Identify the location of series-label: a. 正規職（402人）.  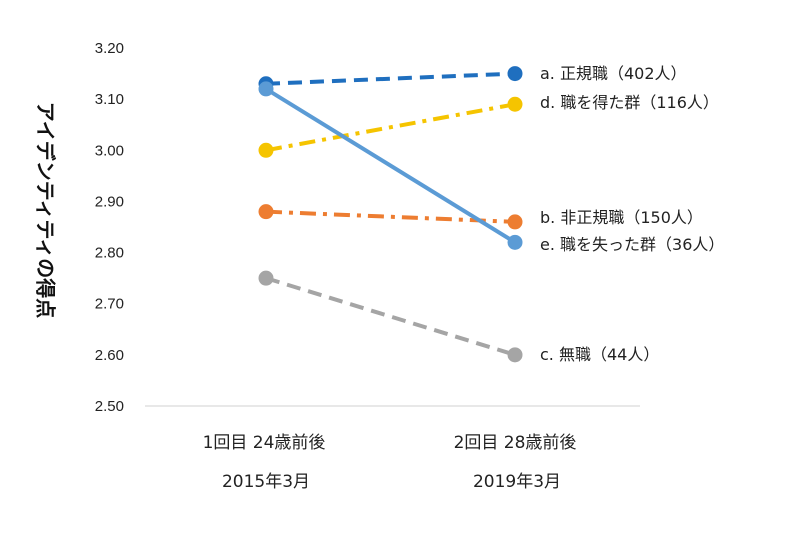
(613, 73).